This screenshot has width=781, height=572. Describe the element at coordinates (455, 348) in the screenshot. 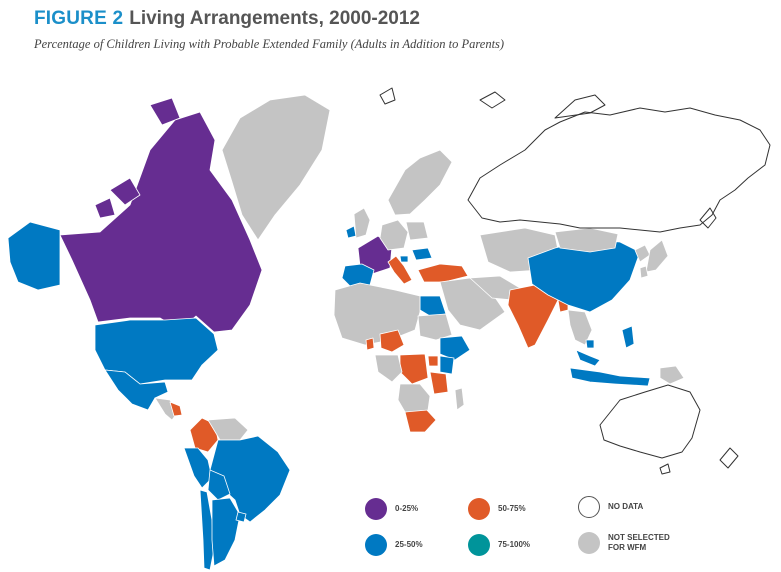

I see `region-ethiopia` at that location.